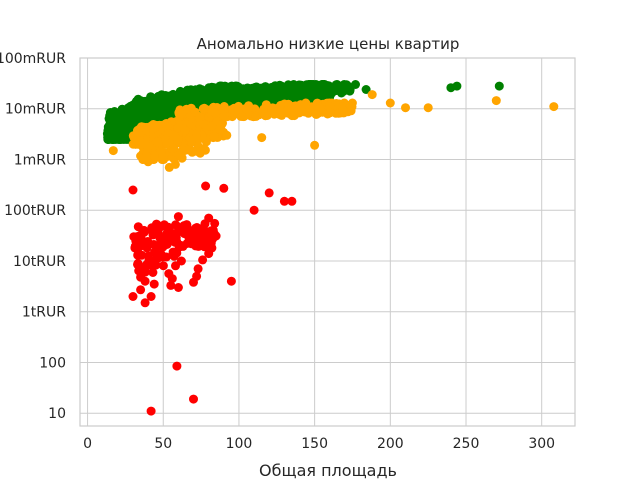 Image resolution: width=640 pixels, height=480 pixels. Describe the element at coordinates (163, 444) in the screenshot. I see `x-tick-label: 50` at that location.